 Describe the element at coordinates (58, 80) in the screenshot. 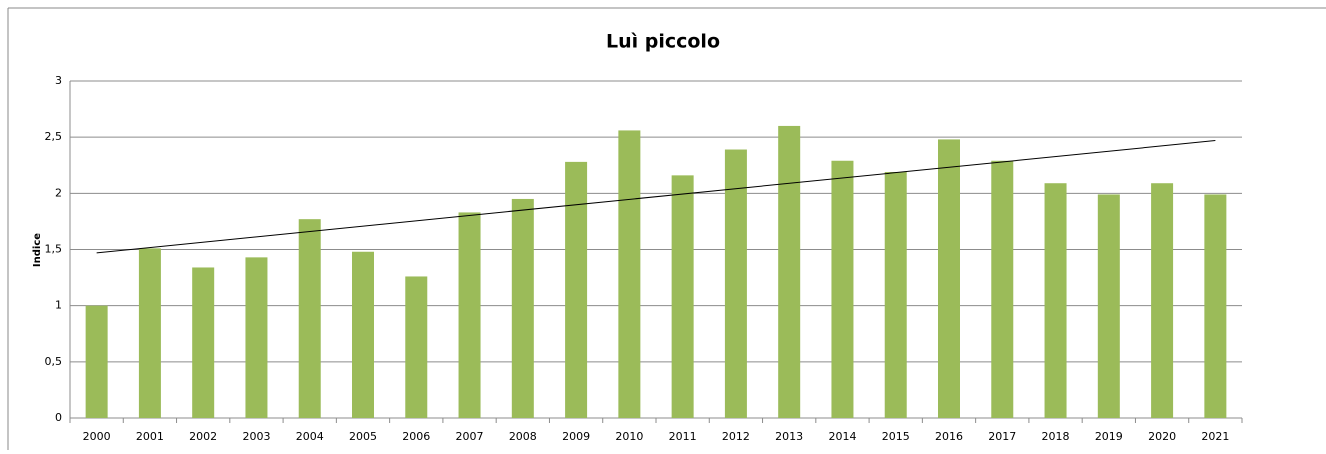

I see `y-tick-label: 3` at that location.